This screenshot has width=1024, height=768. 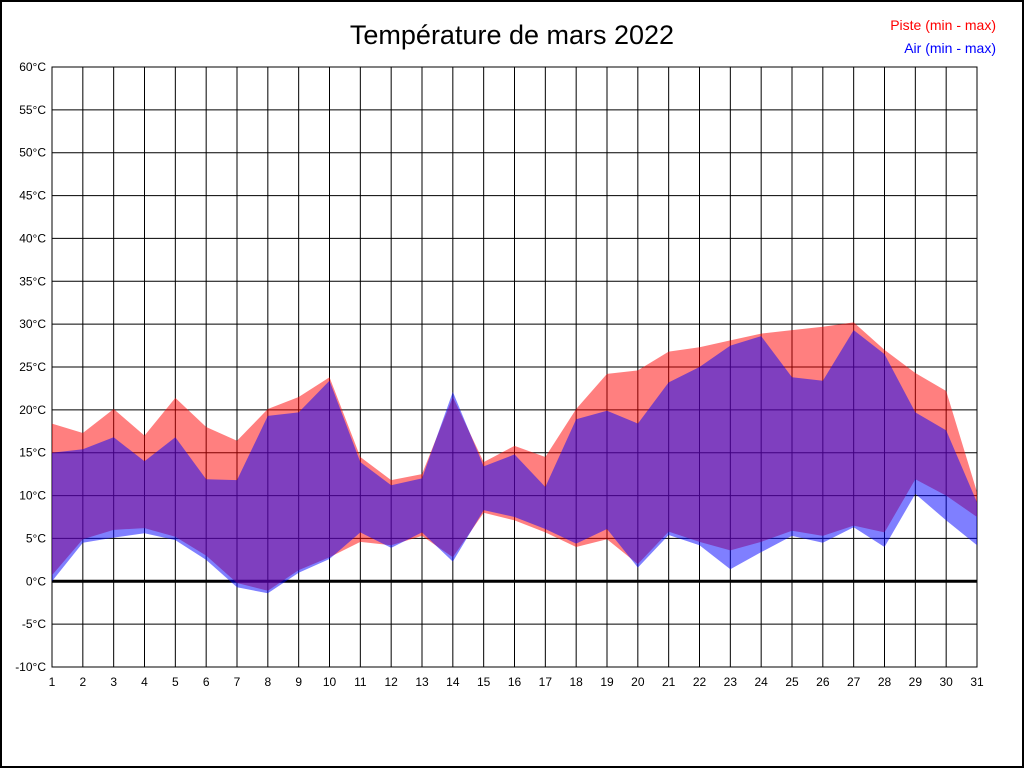 I want to click on x-tick-label: 4, so click(x=144, y=682).